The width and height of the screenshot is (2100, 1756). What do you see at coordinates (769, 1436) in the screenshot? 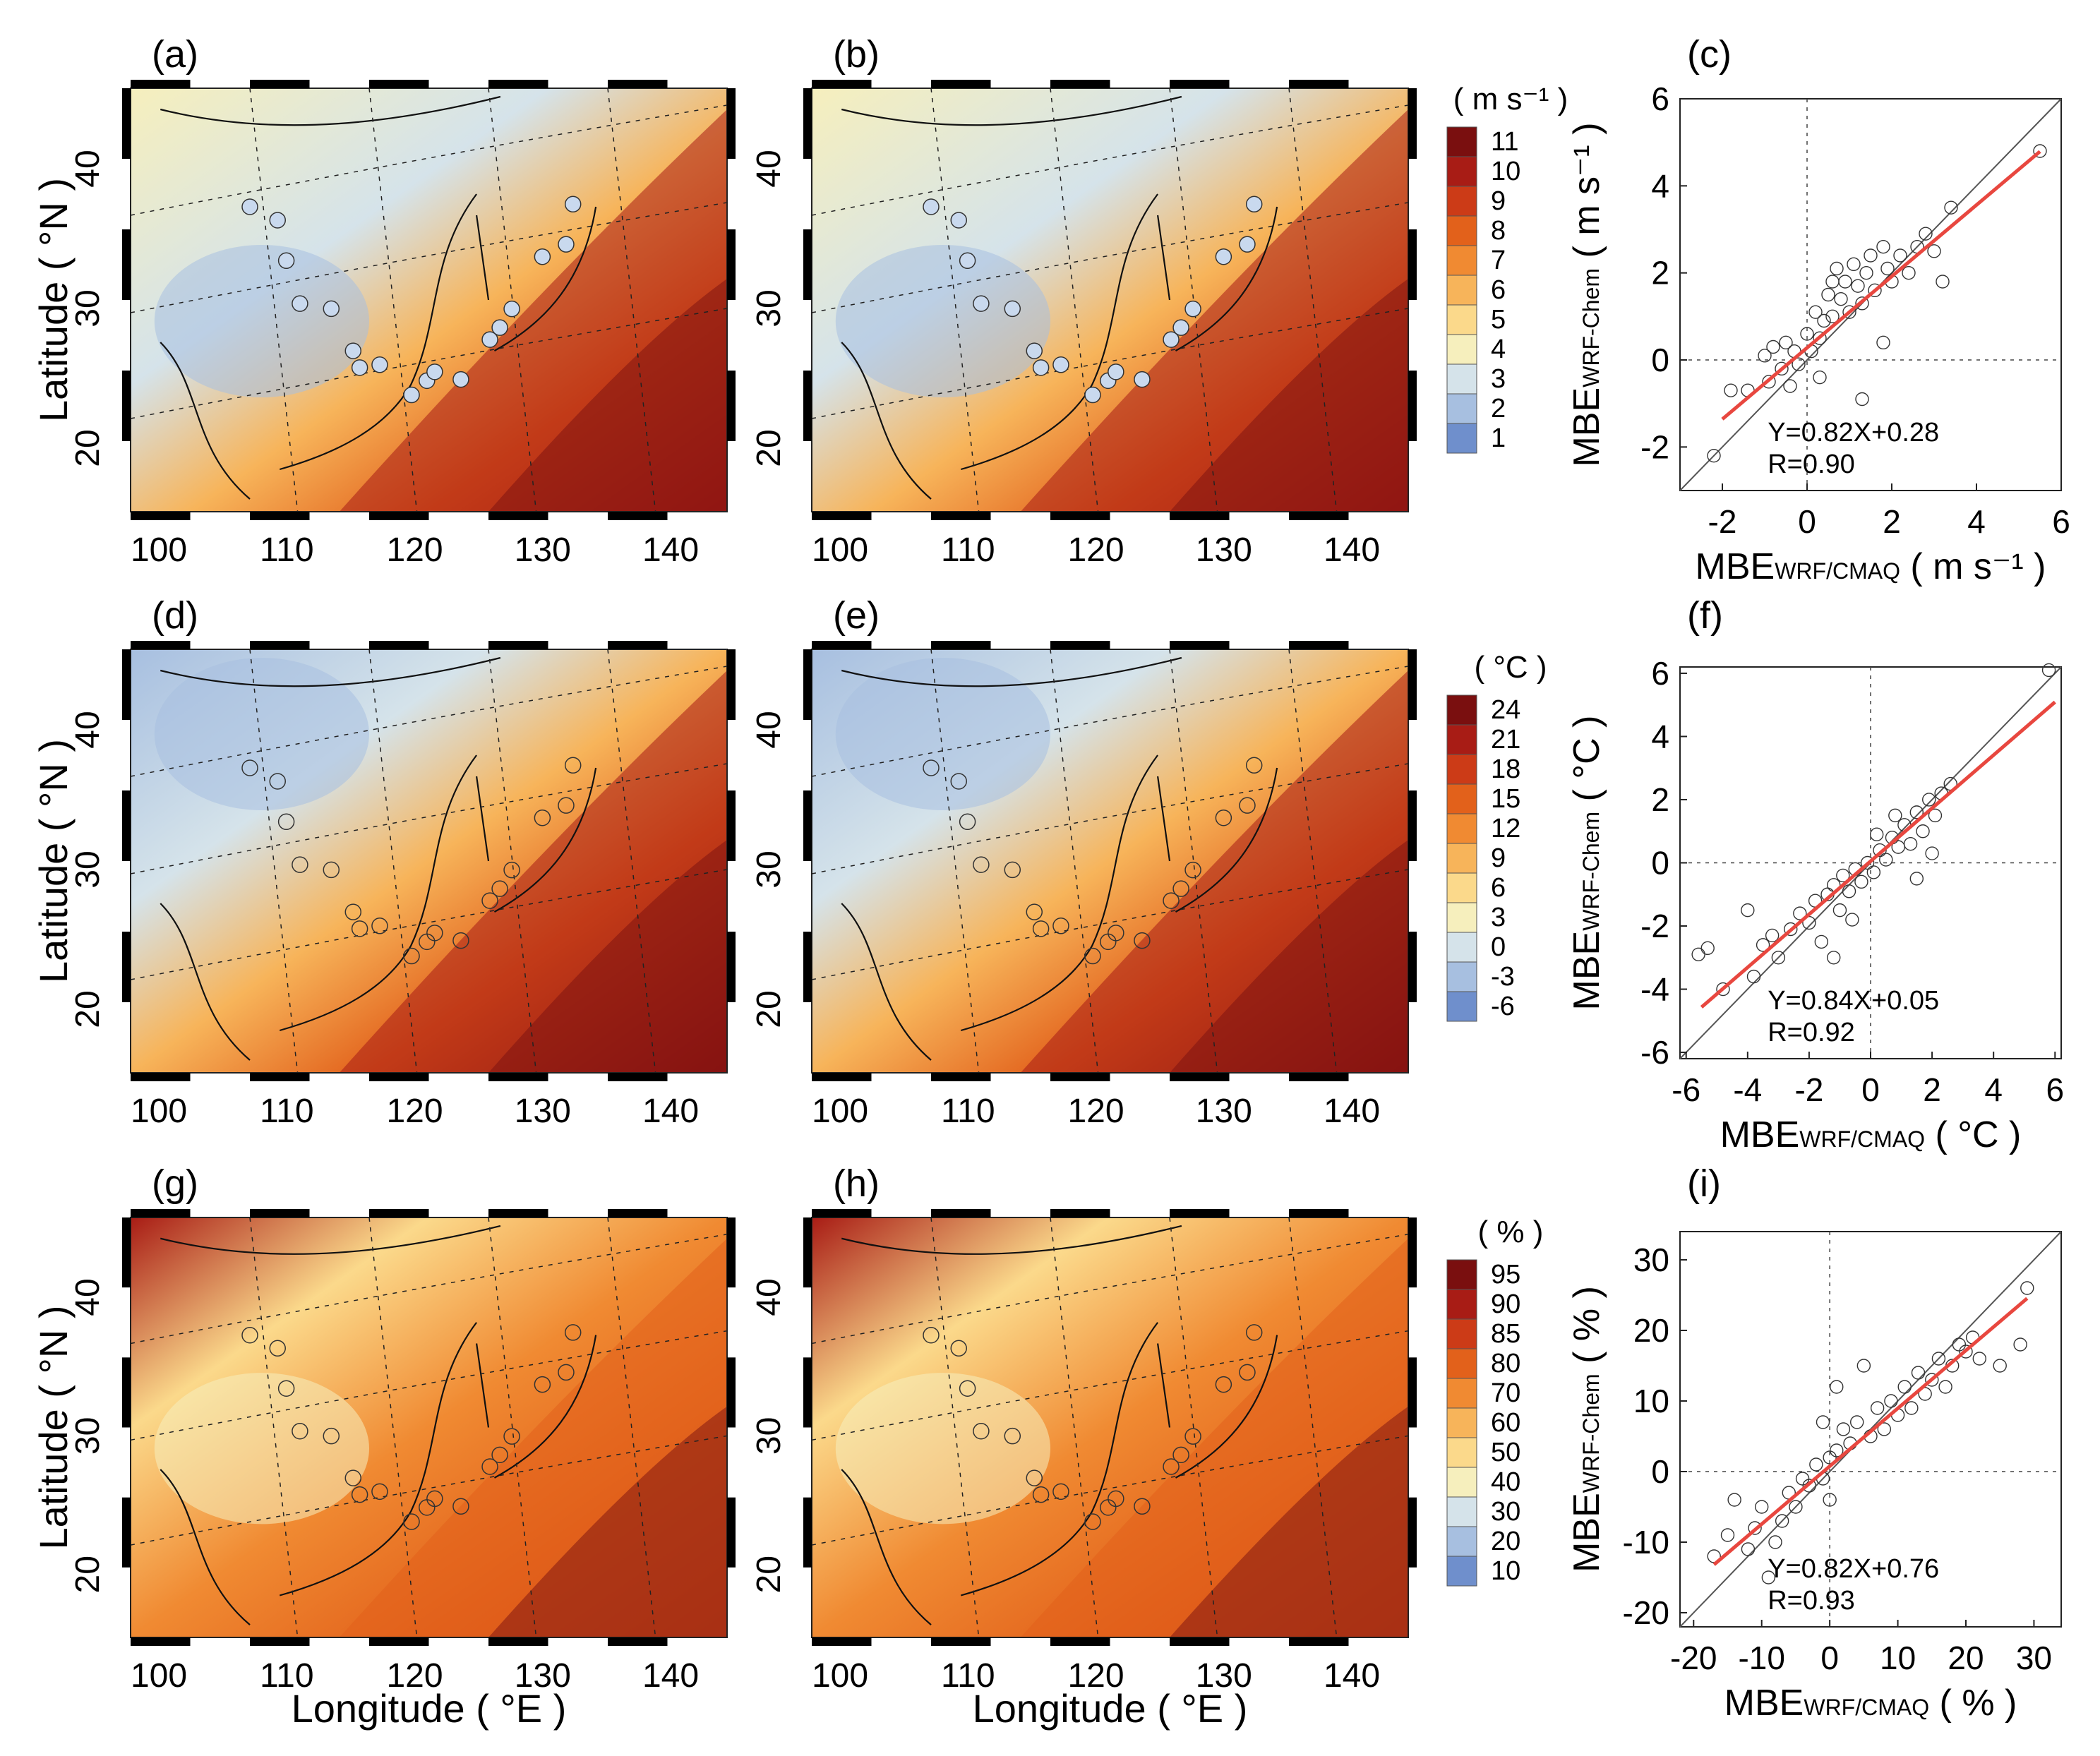
I see `y-tick-label: 30` at bounding box center [769, 1436].